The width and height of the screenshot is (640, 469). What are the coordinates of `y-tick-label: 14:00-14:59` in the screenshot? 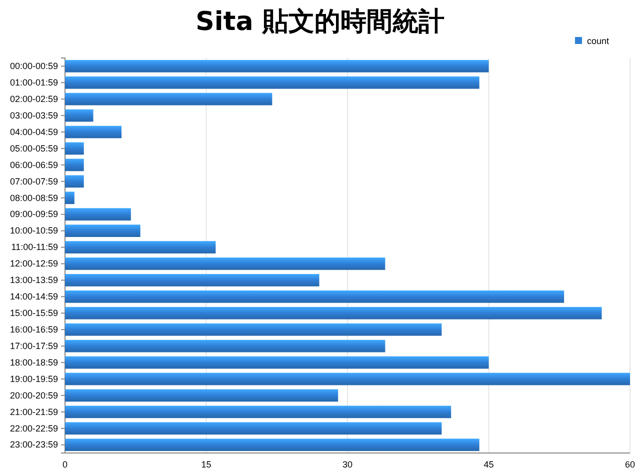 It's located at (34, 297).